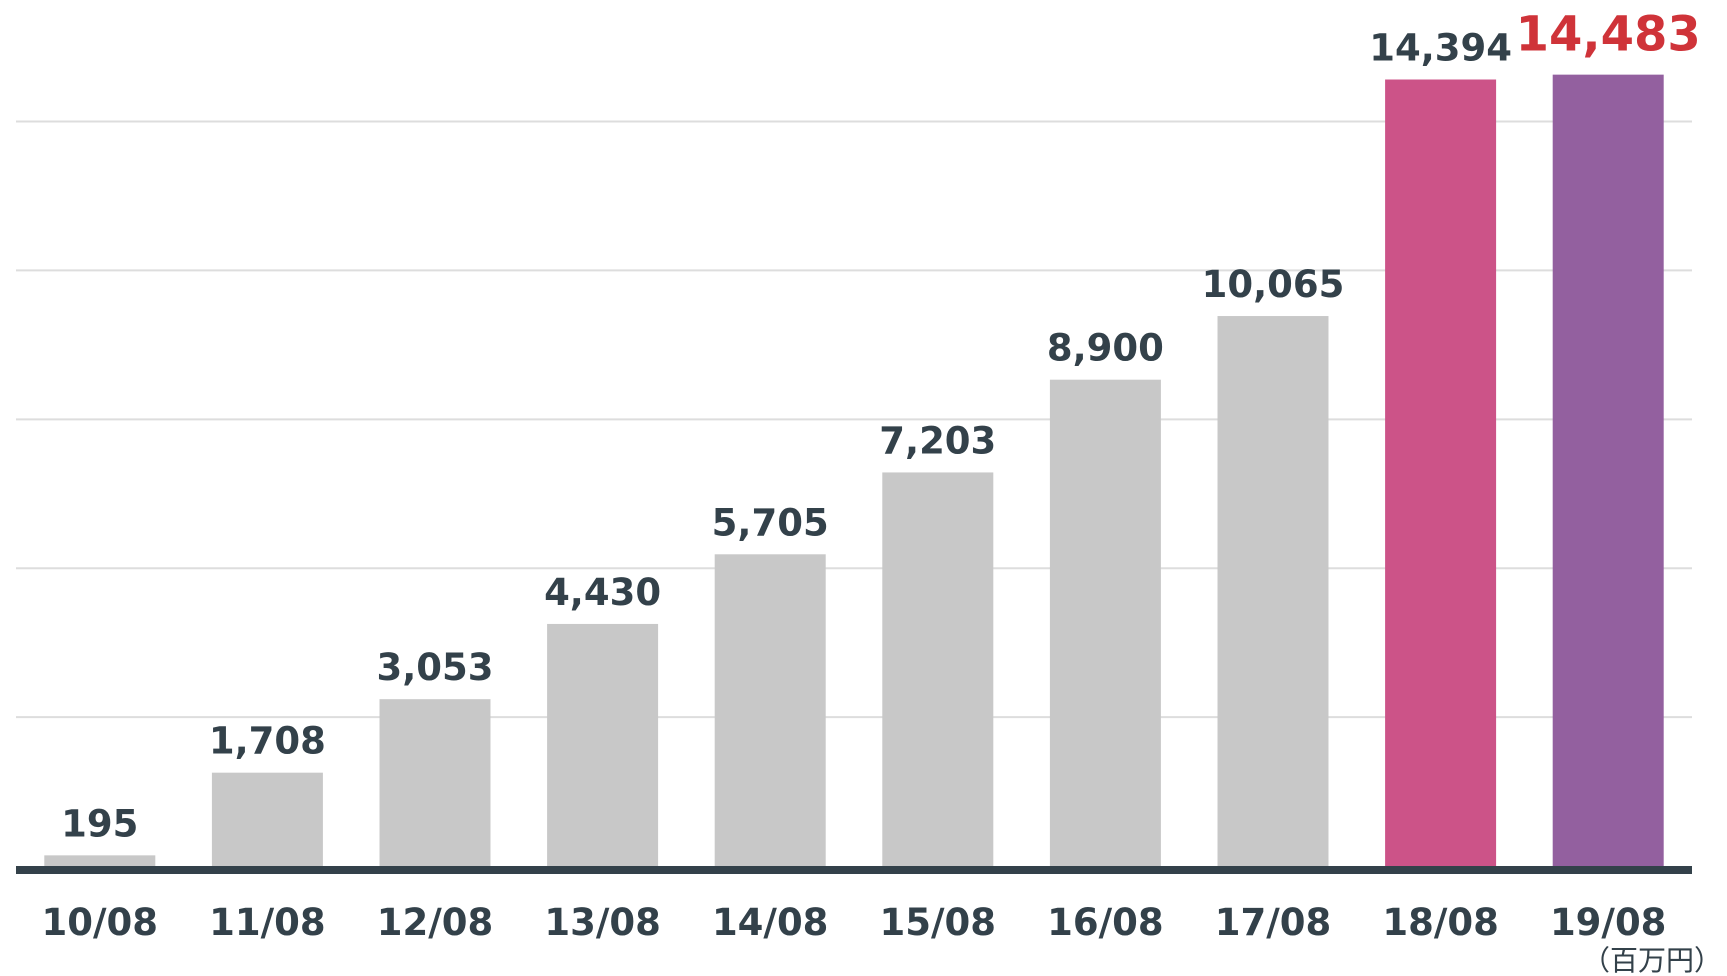 The image size is (1727, 976). Describe the element at coordinates (1105, 922) in the screenshot. I see `x-tick-16-08: 16/08` at that location.